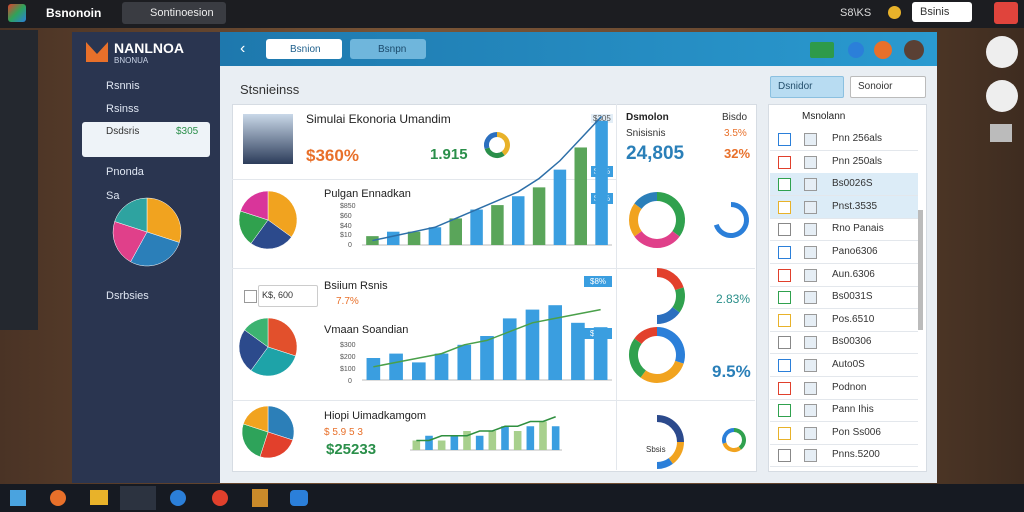  What do you see at coordinates (113, 196) in the screenshot?
I see `nav-item: Sa` at bounding box center [113, 196].